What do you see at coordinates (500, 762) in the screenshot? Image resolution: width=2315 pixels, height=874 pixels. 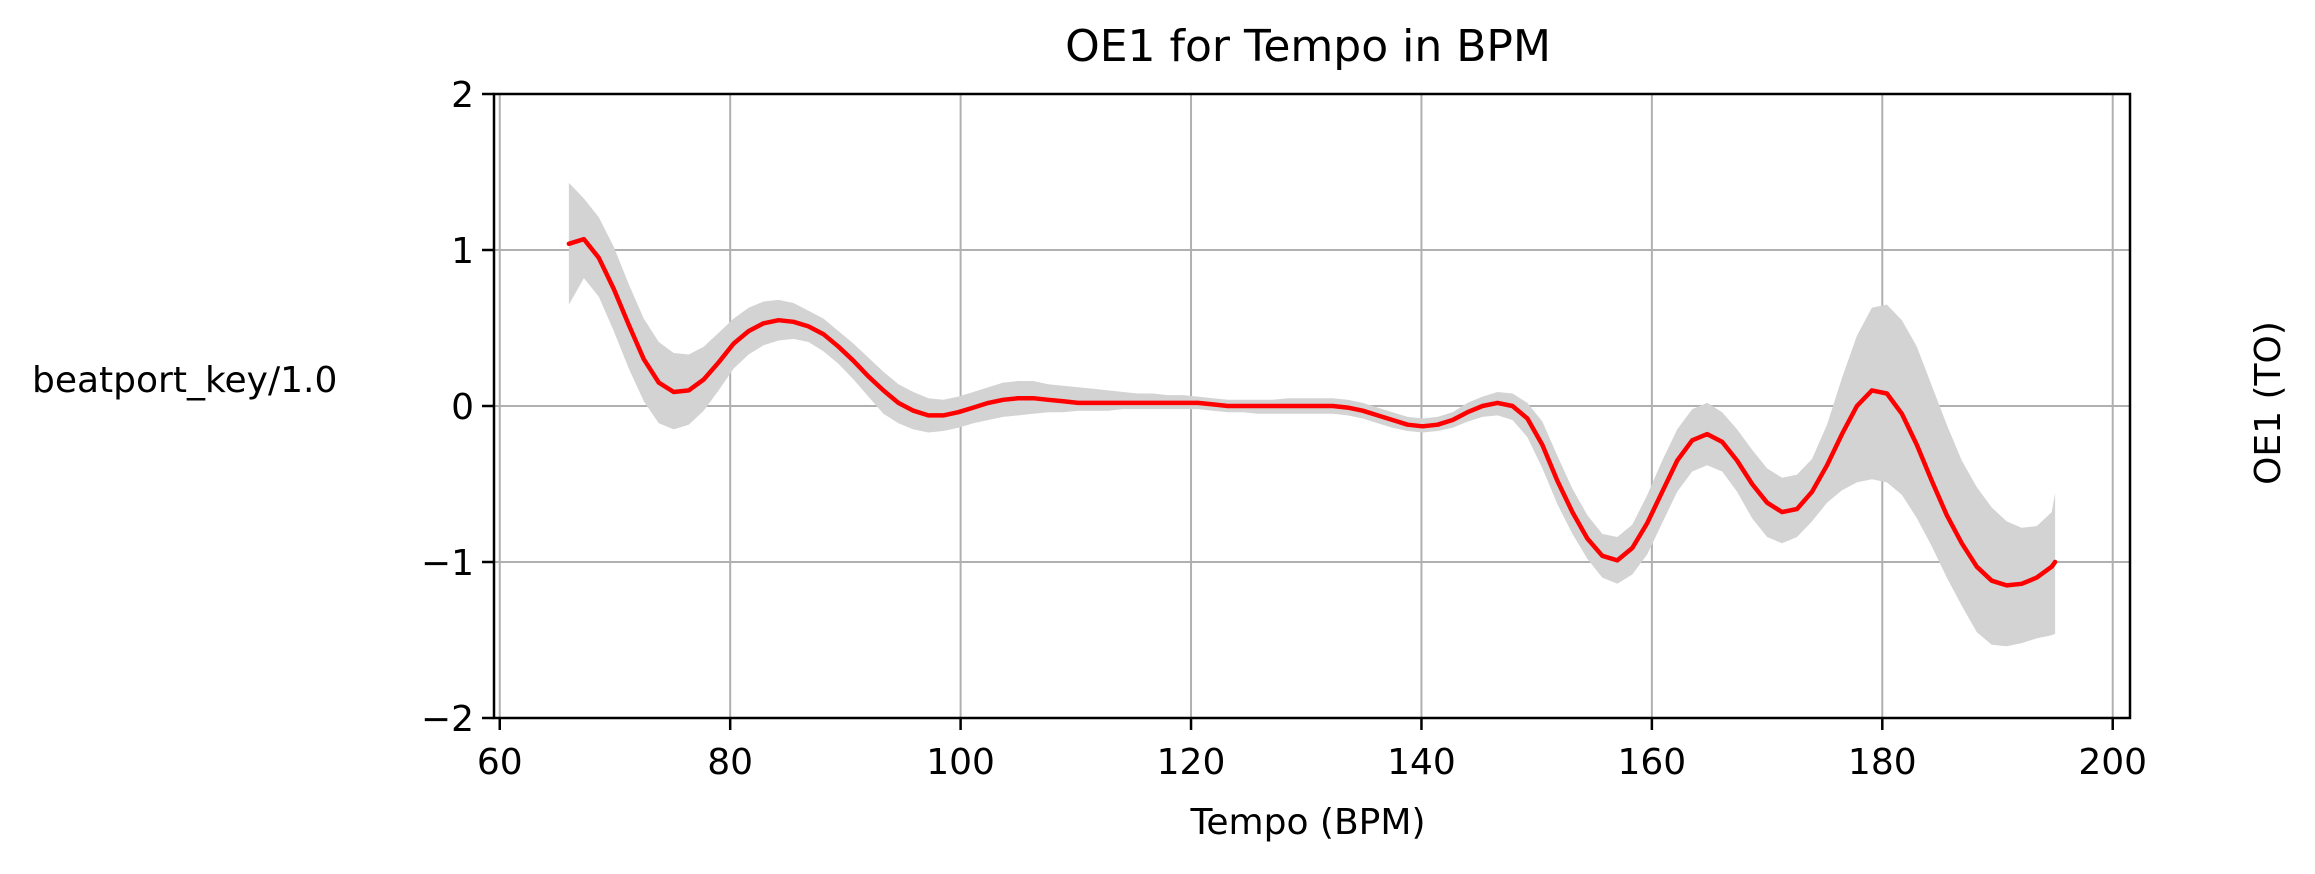 I see `x-tick-label: 60` at bounding box center [500, 762].